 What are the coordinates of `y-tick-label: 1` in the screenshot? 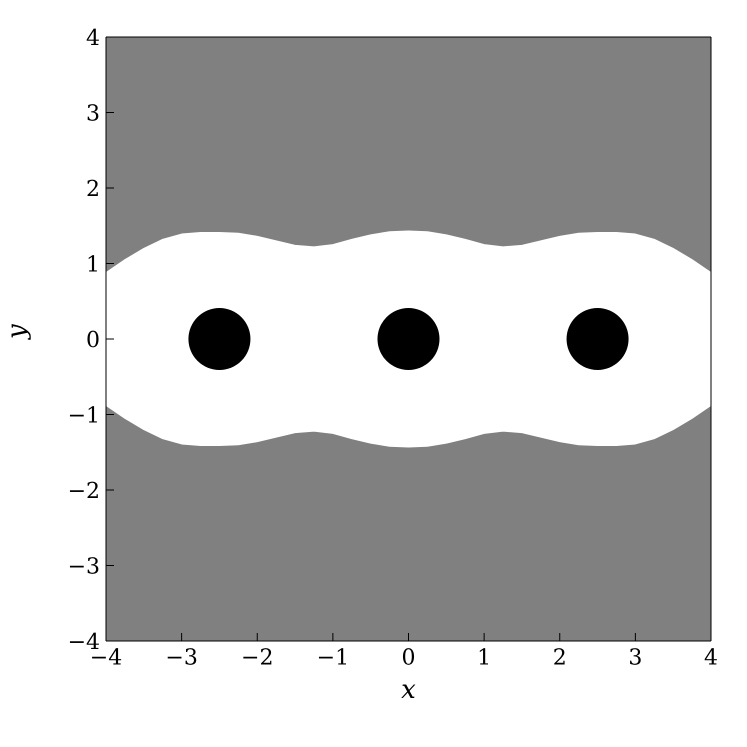 It's located at (93, 265).